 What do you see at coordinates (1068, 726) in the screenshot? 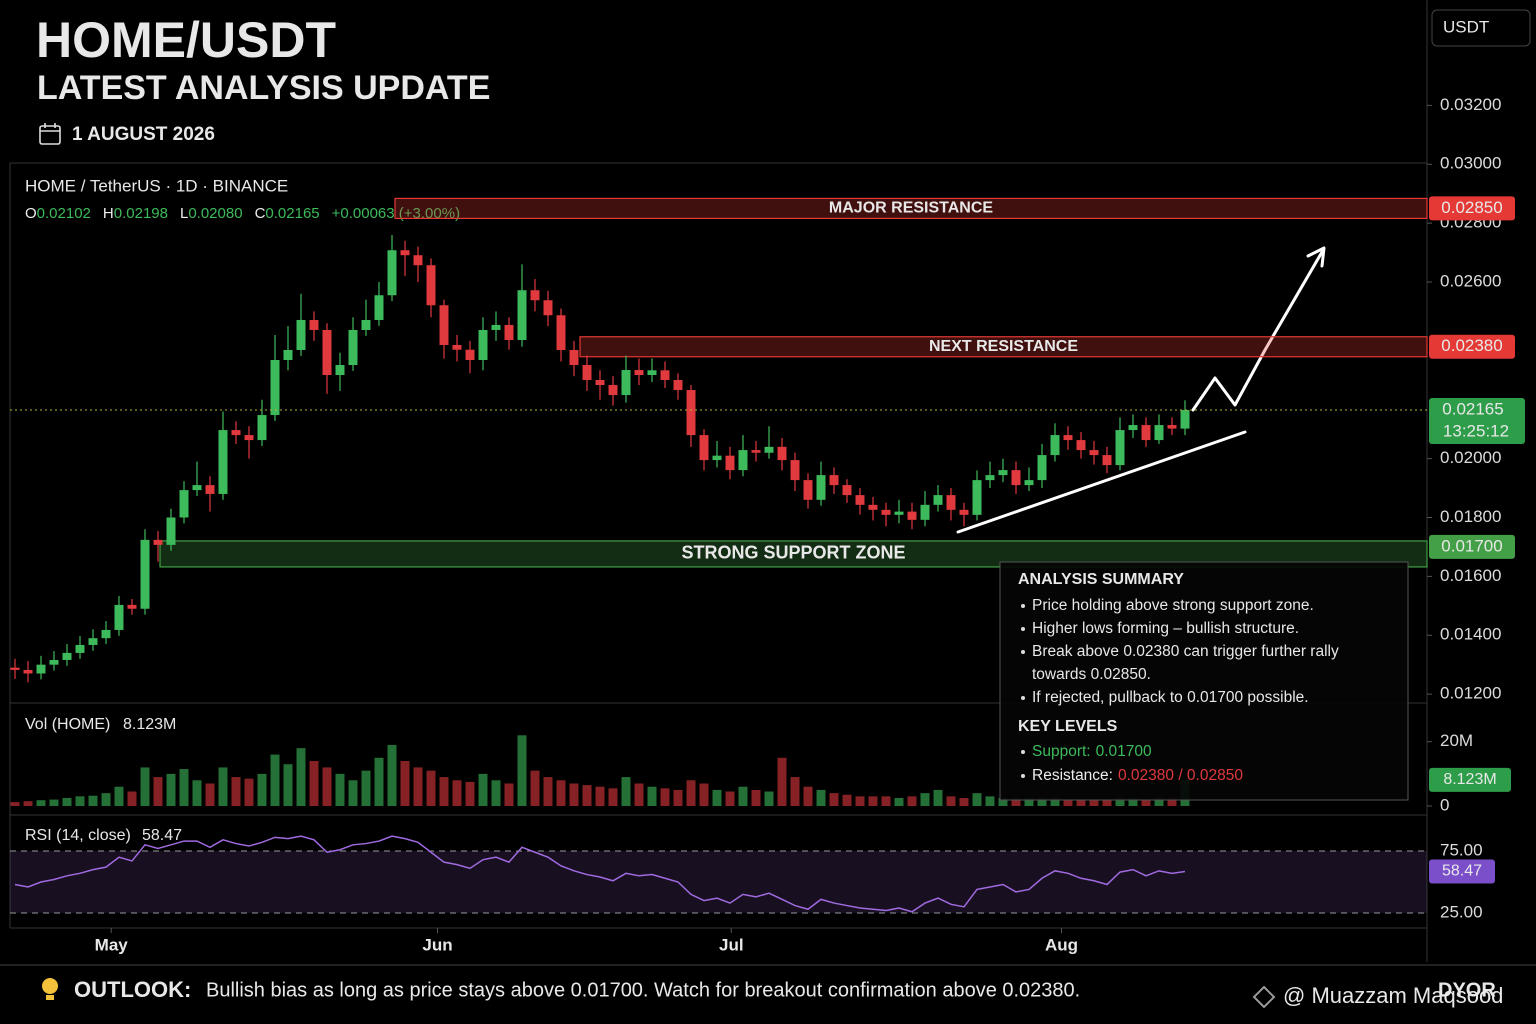
I see `key-levels-title: KEY LEVELS` at bounding box center [1068, 726].